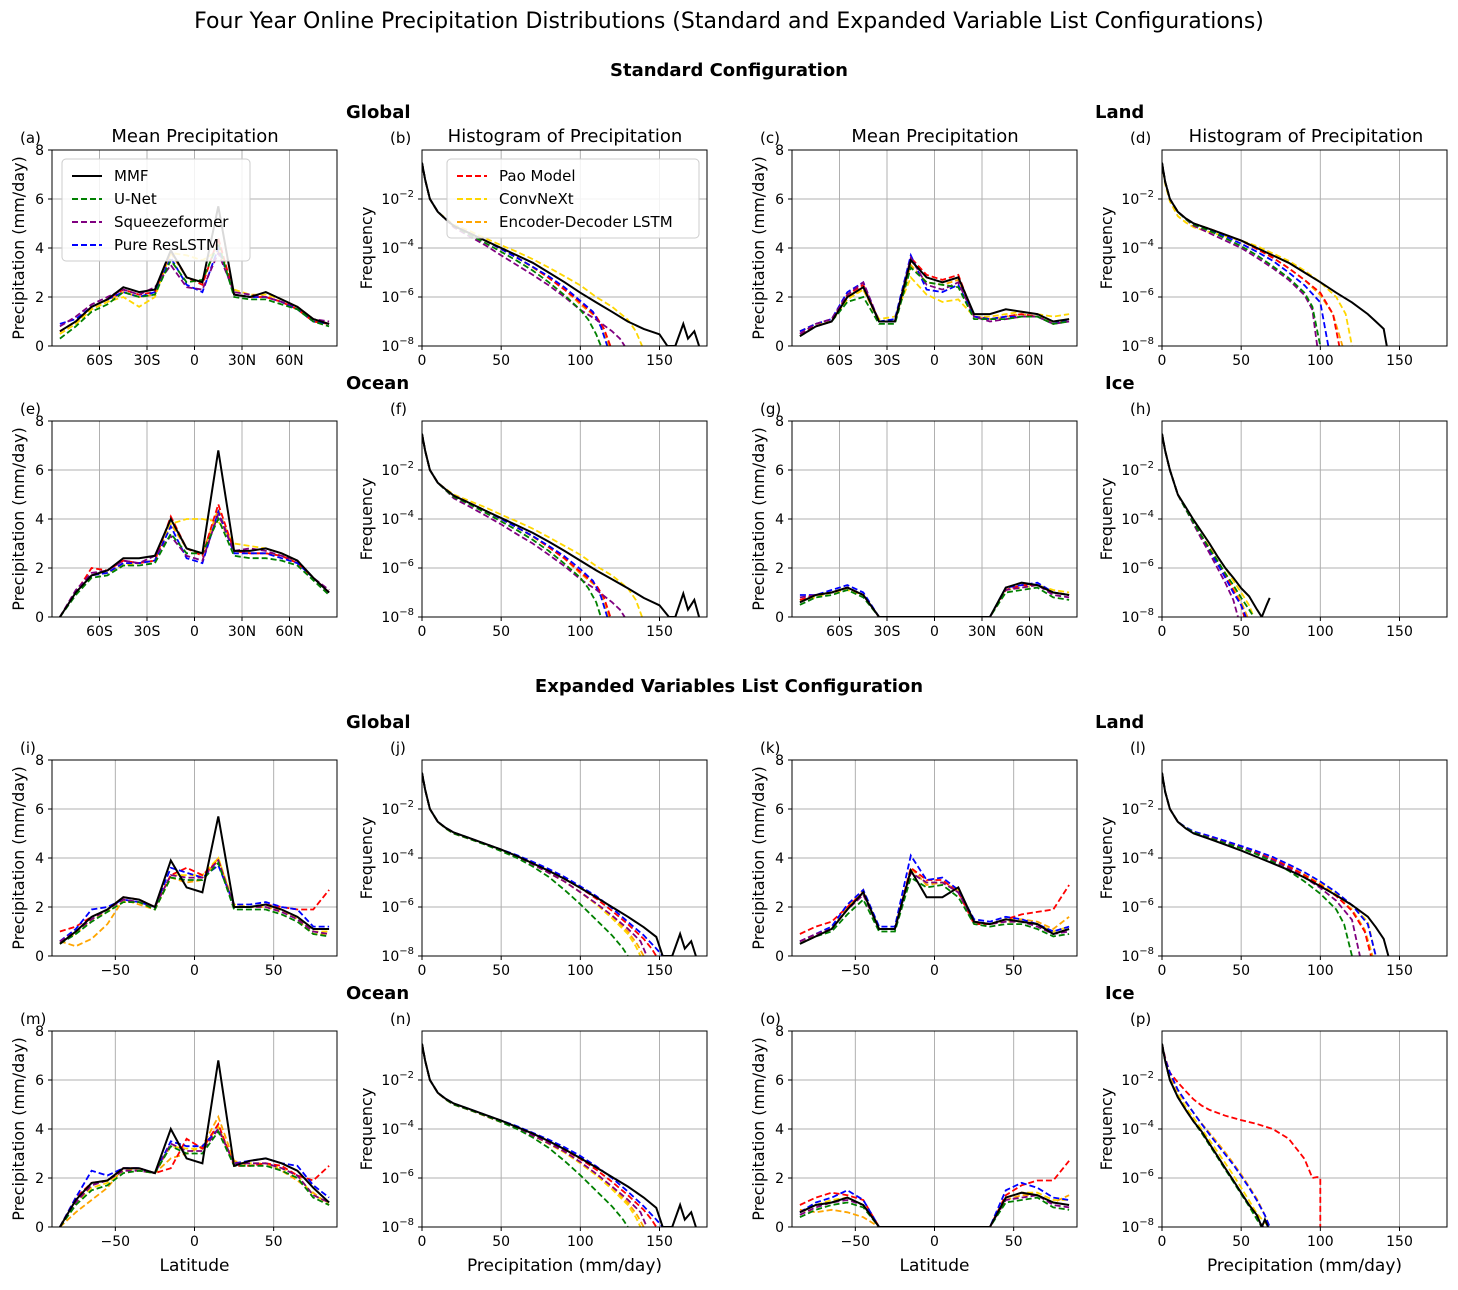 This screenshot has height=1290, width=1458. What do you see at coordinates (242, 632) in the screenshot?
I see `x-tick-label: 30N` at bounding box center [242, 632].